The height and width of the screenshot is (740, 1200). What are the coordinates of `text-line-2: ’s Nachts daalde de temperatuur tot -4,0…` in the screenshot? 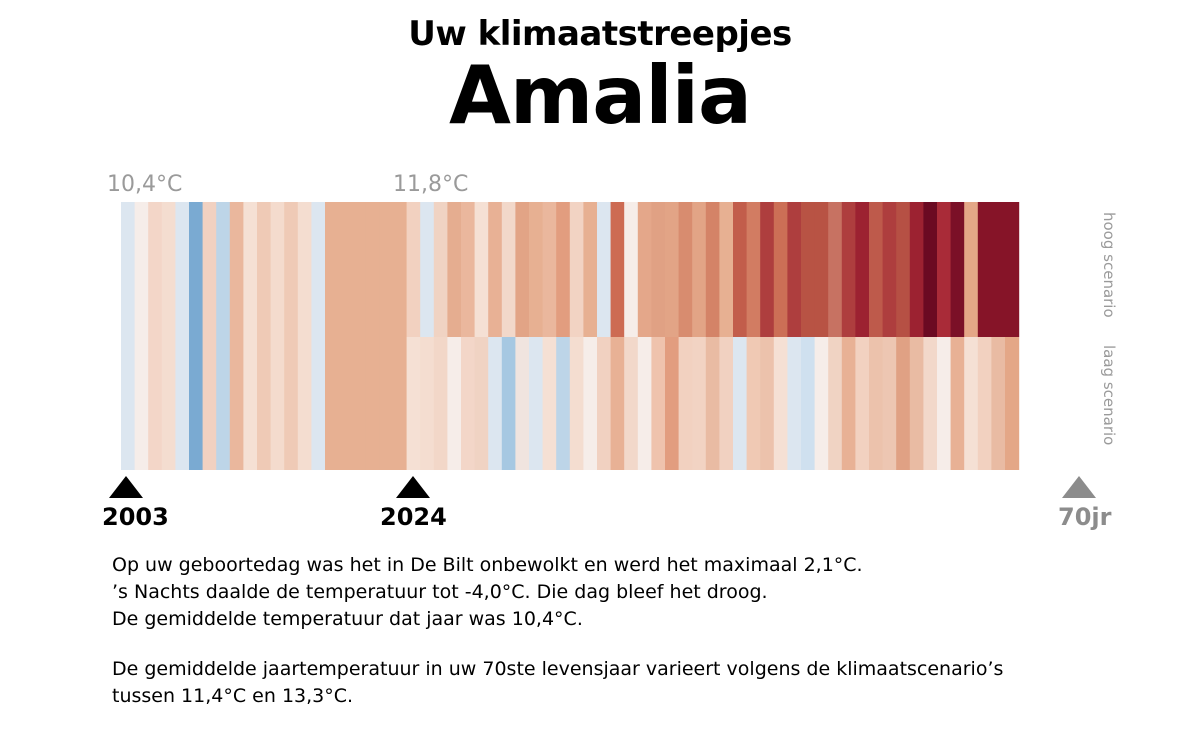 It's located at (440, 592).